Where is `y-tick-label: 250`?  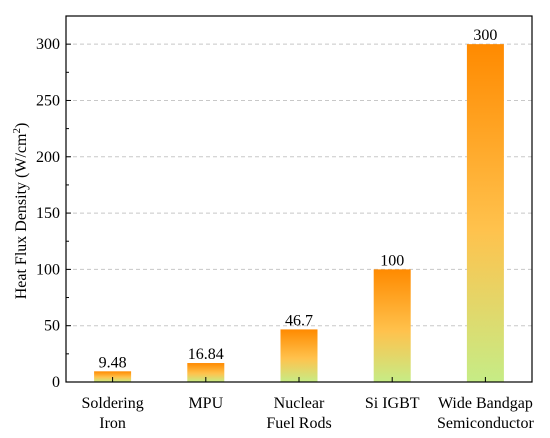
y-tick-label: 250 is located at coordinates (48, 100).